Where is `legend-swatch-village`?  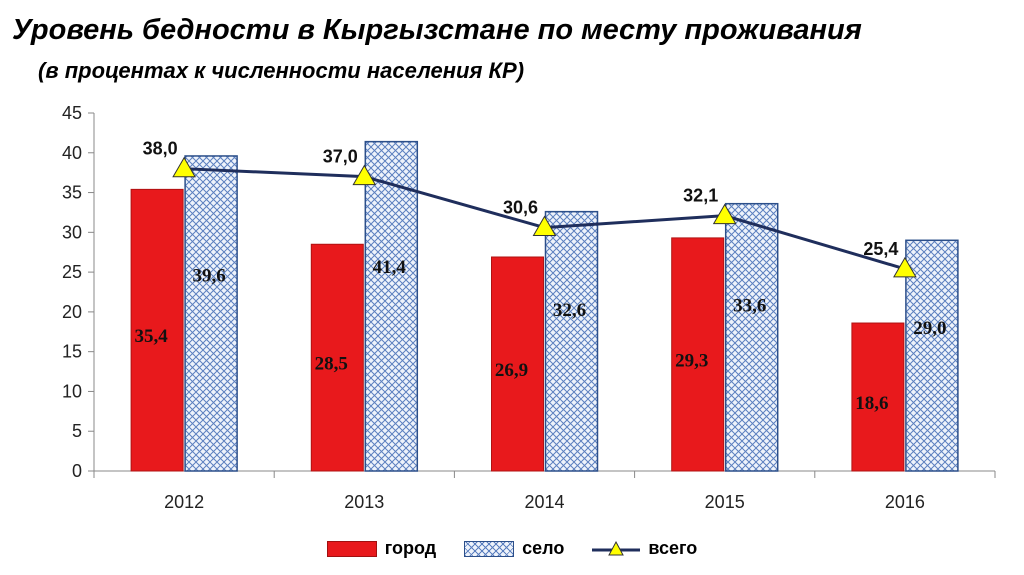 legend-swatch-village is located at coordinates (489, 548).